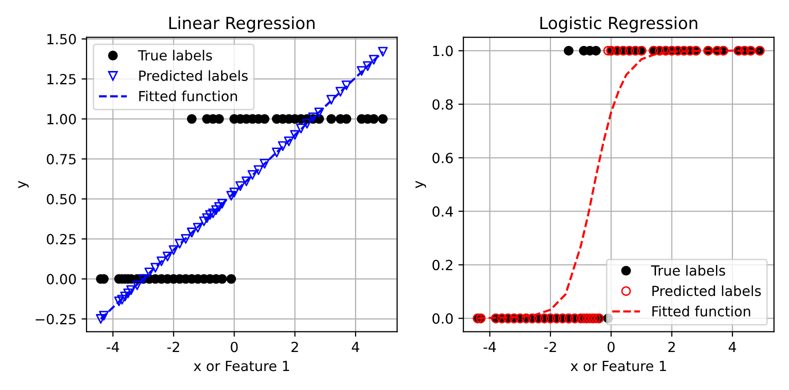  Describe the element at coordinates (442, 158) in the screenshot. I see `y-tick-label: 0.6` at that location.